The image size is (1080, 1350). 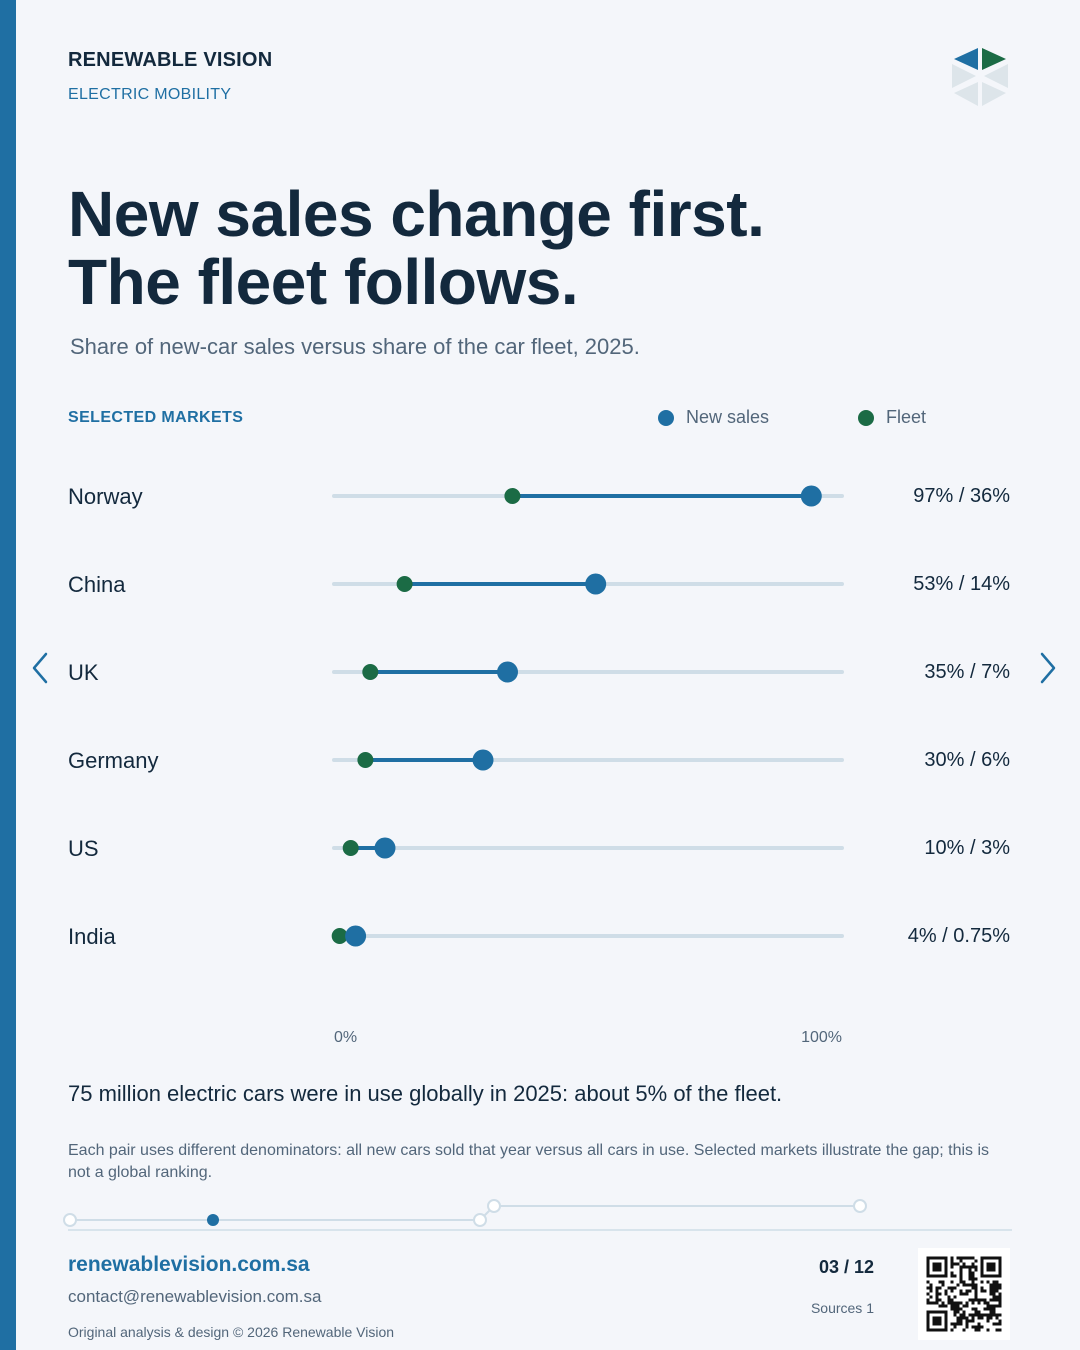 What do you see at coordinates (105, 496) in the screenshot?
I see `category-label-norway: Norway` at bounding box center [105, 496].